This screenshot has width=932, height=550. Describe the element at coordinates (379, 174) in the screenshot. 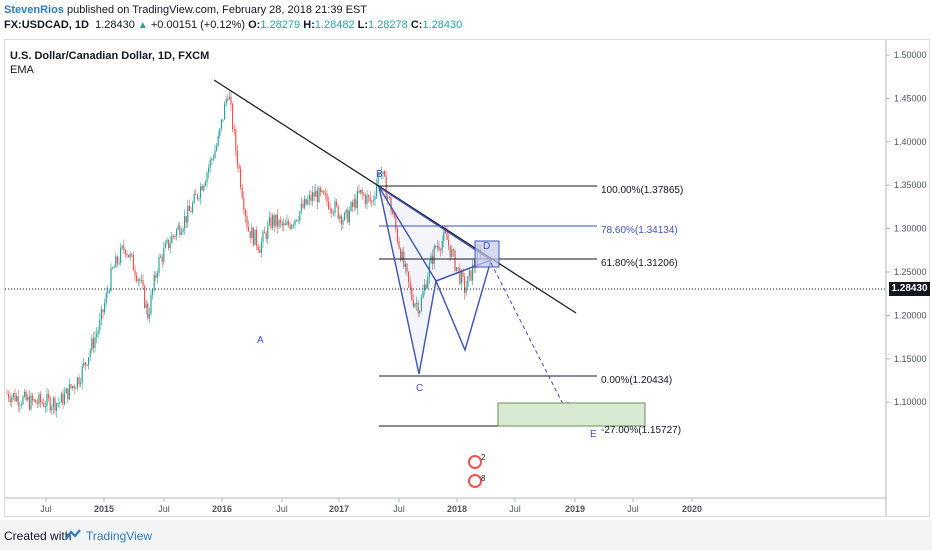

I see `point-b-label: B` at that location.